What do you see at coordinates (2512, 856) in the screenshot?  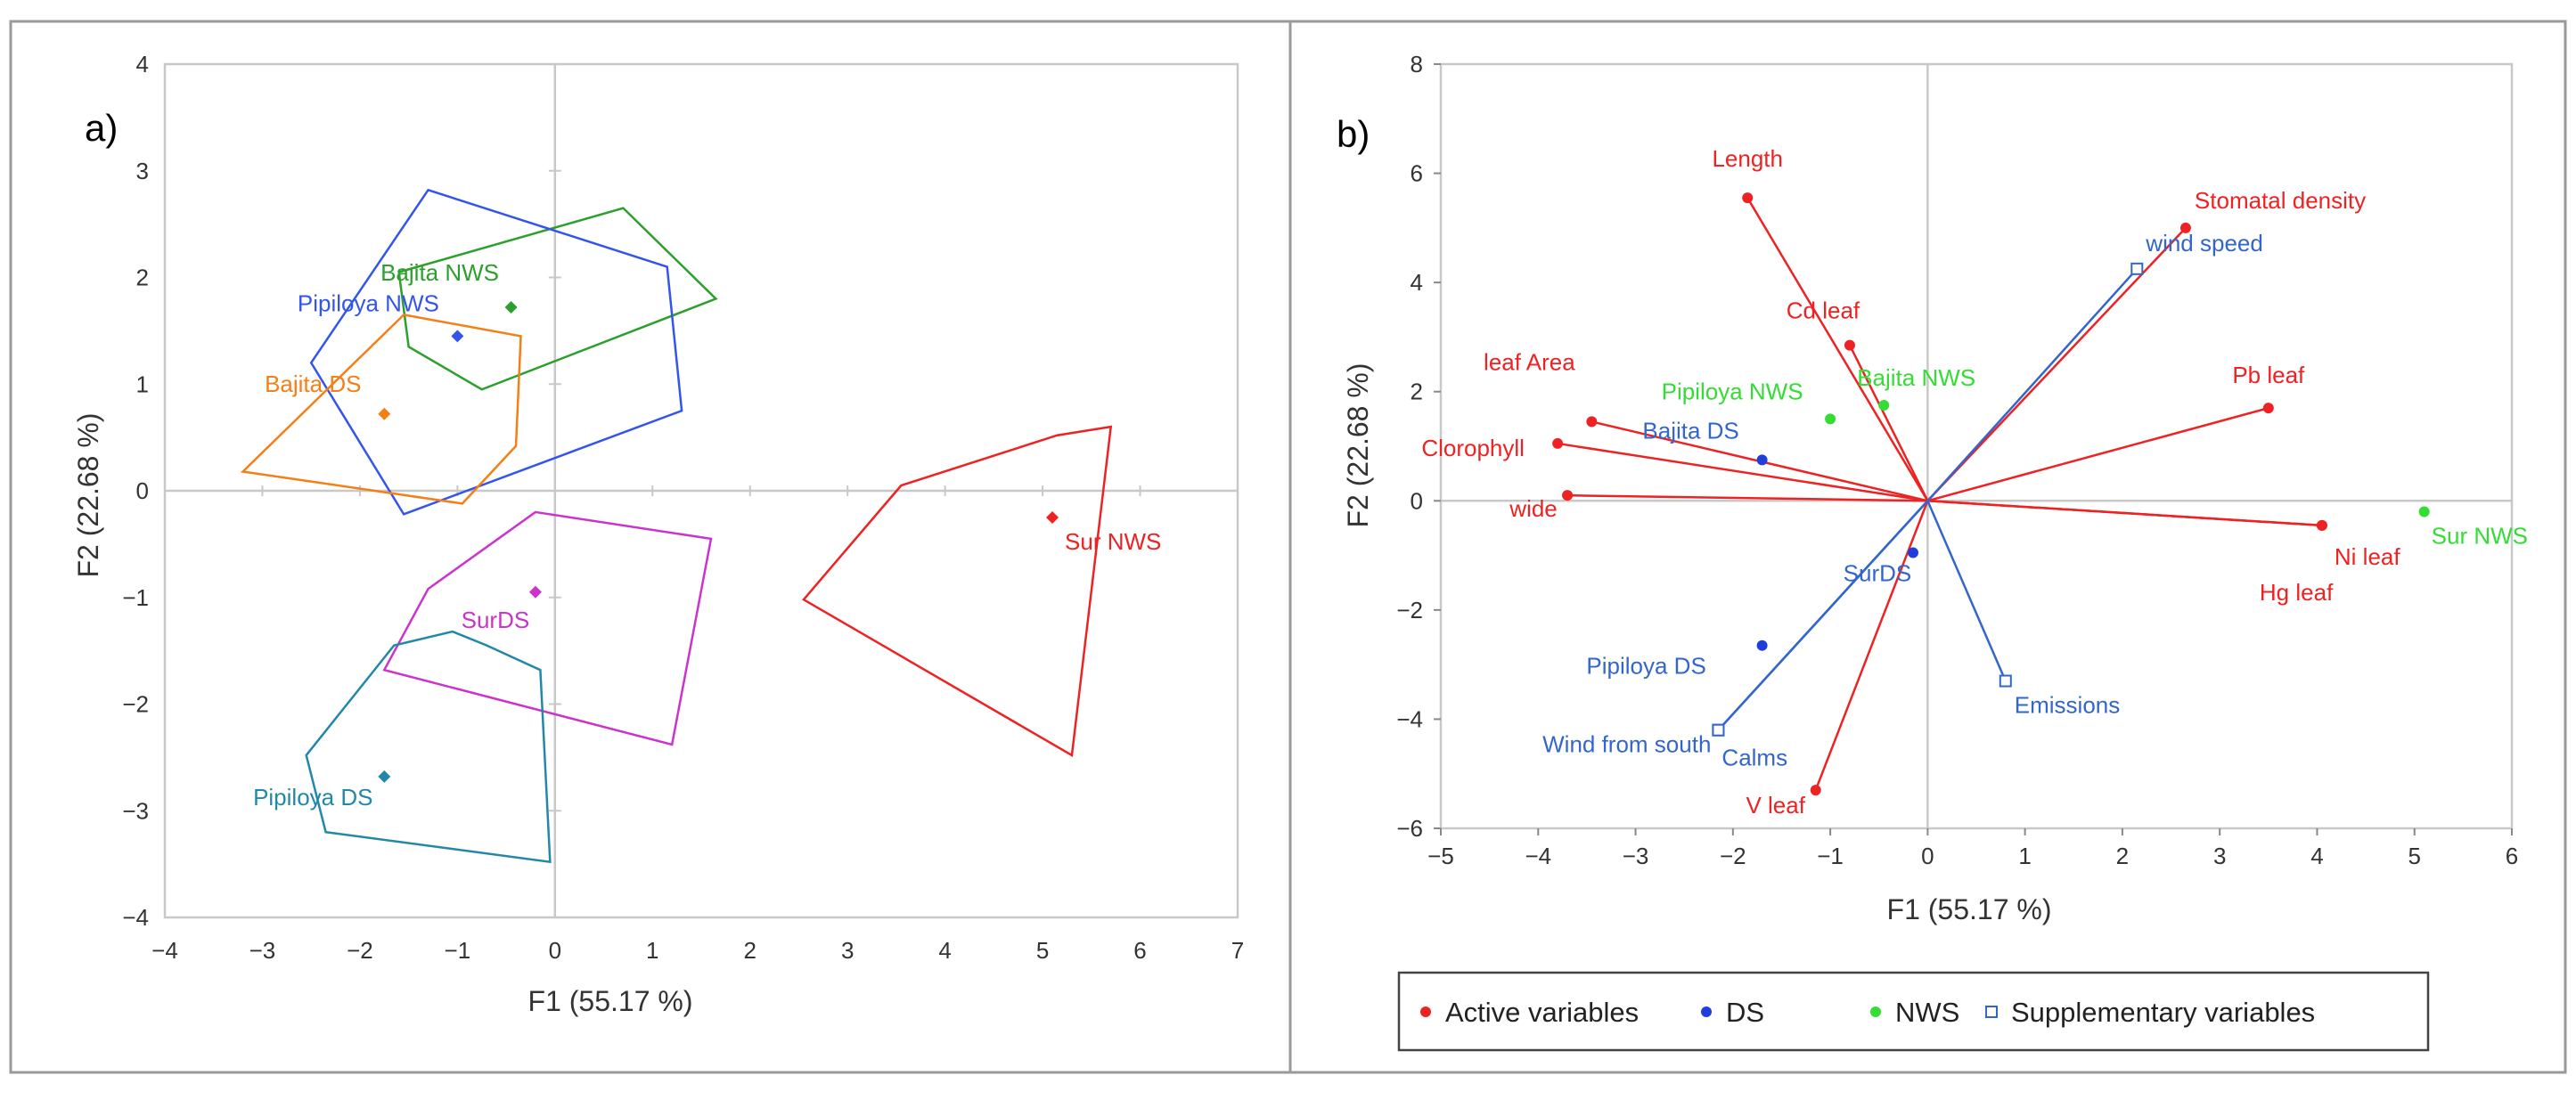 I see `panel-b-x-tick-label: 6` at bounding box center [2512, 856].